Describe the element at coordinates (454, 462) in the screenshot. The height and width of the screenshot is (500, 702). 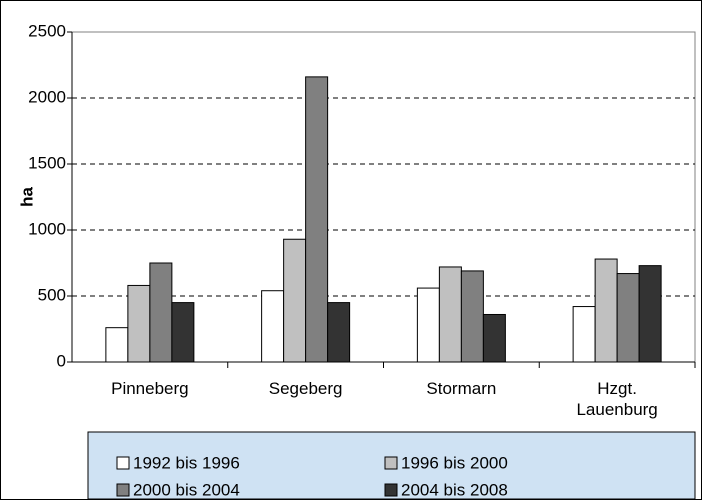
I see `legend-label: 1996 bis 2000` at that location.